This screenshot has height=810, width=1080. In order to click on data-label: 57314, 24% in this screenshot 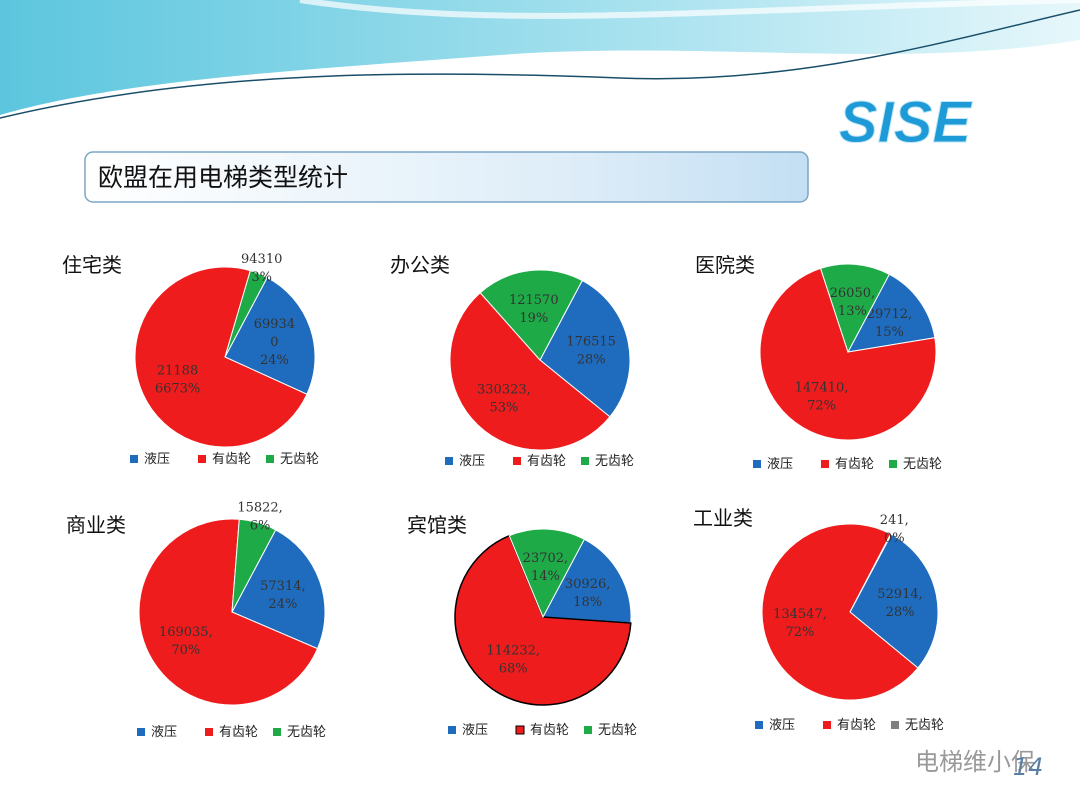, I will do `click(283, 595)`.